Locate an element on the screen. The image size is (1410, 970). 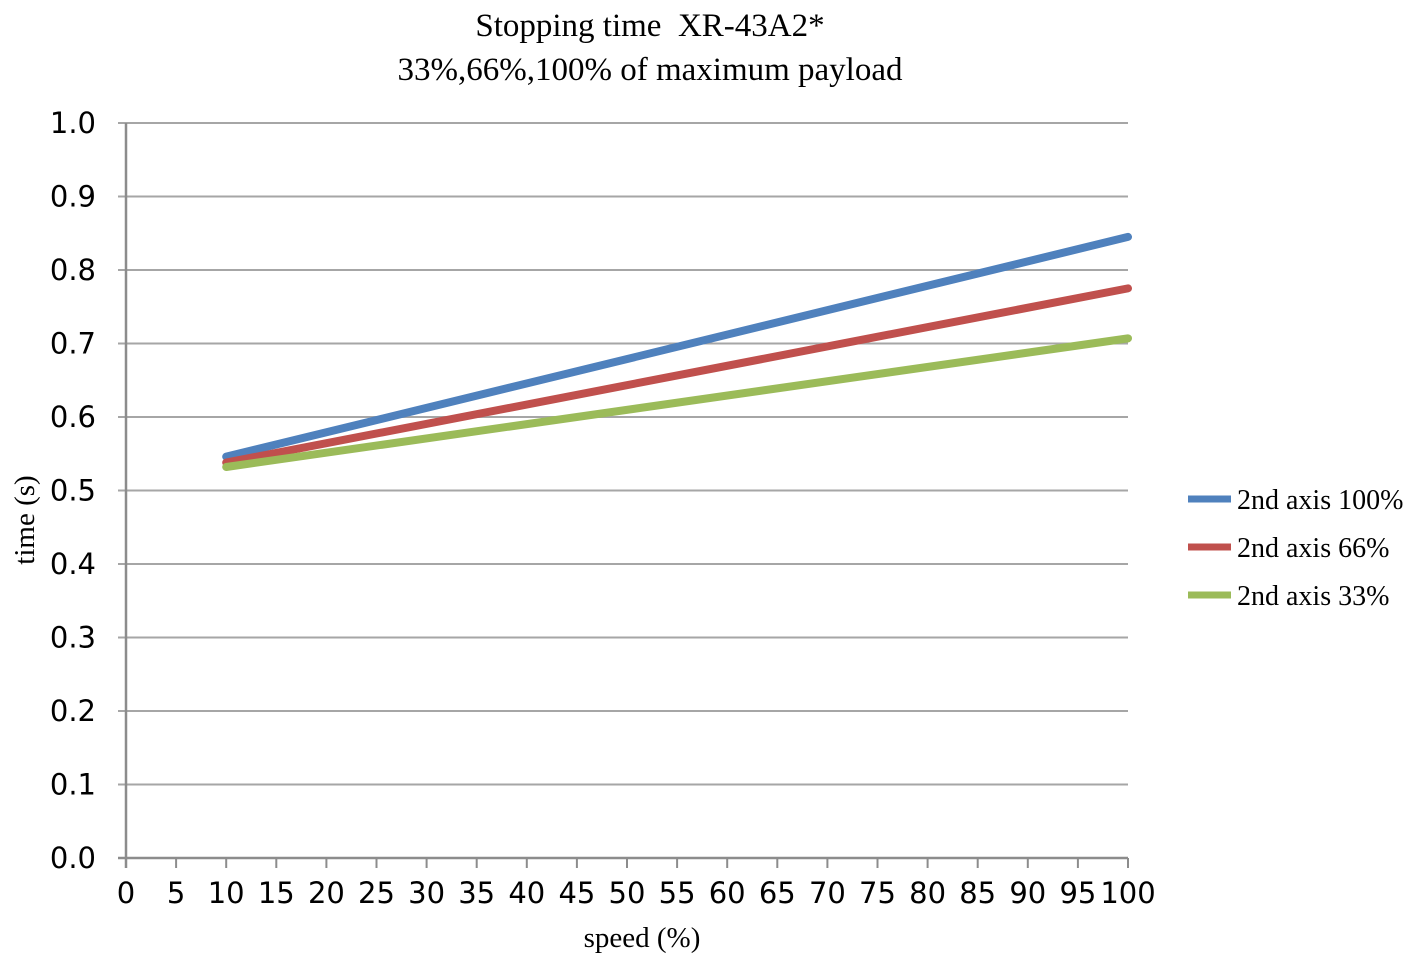
x-tick-label-45: 45 is located at coordinates (576, 893).